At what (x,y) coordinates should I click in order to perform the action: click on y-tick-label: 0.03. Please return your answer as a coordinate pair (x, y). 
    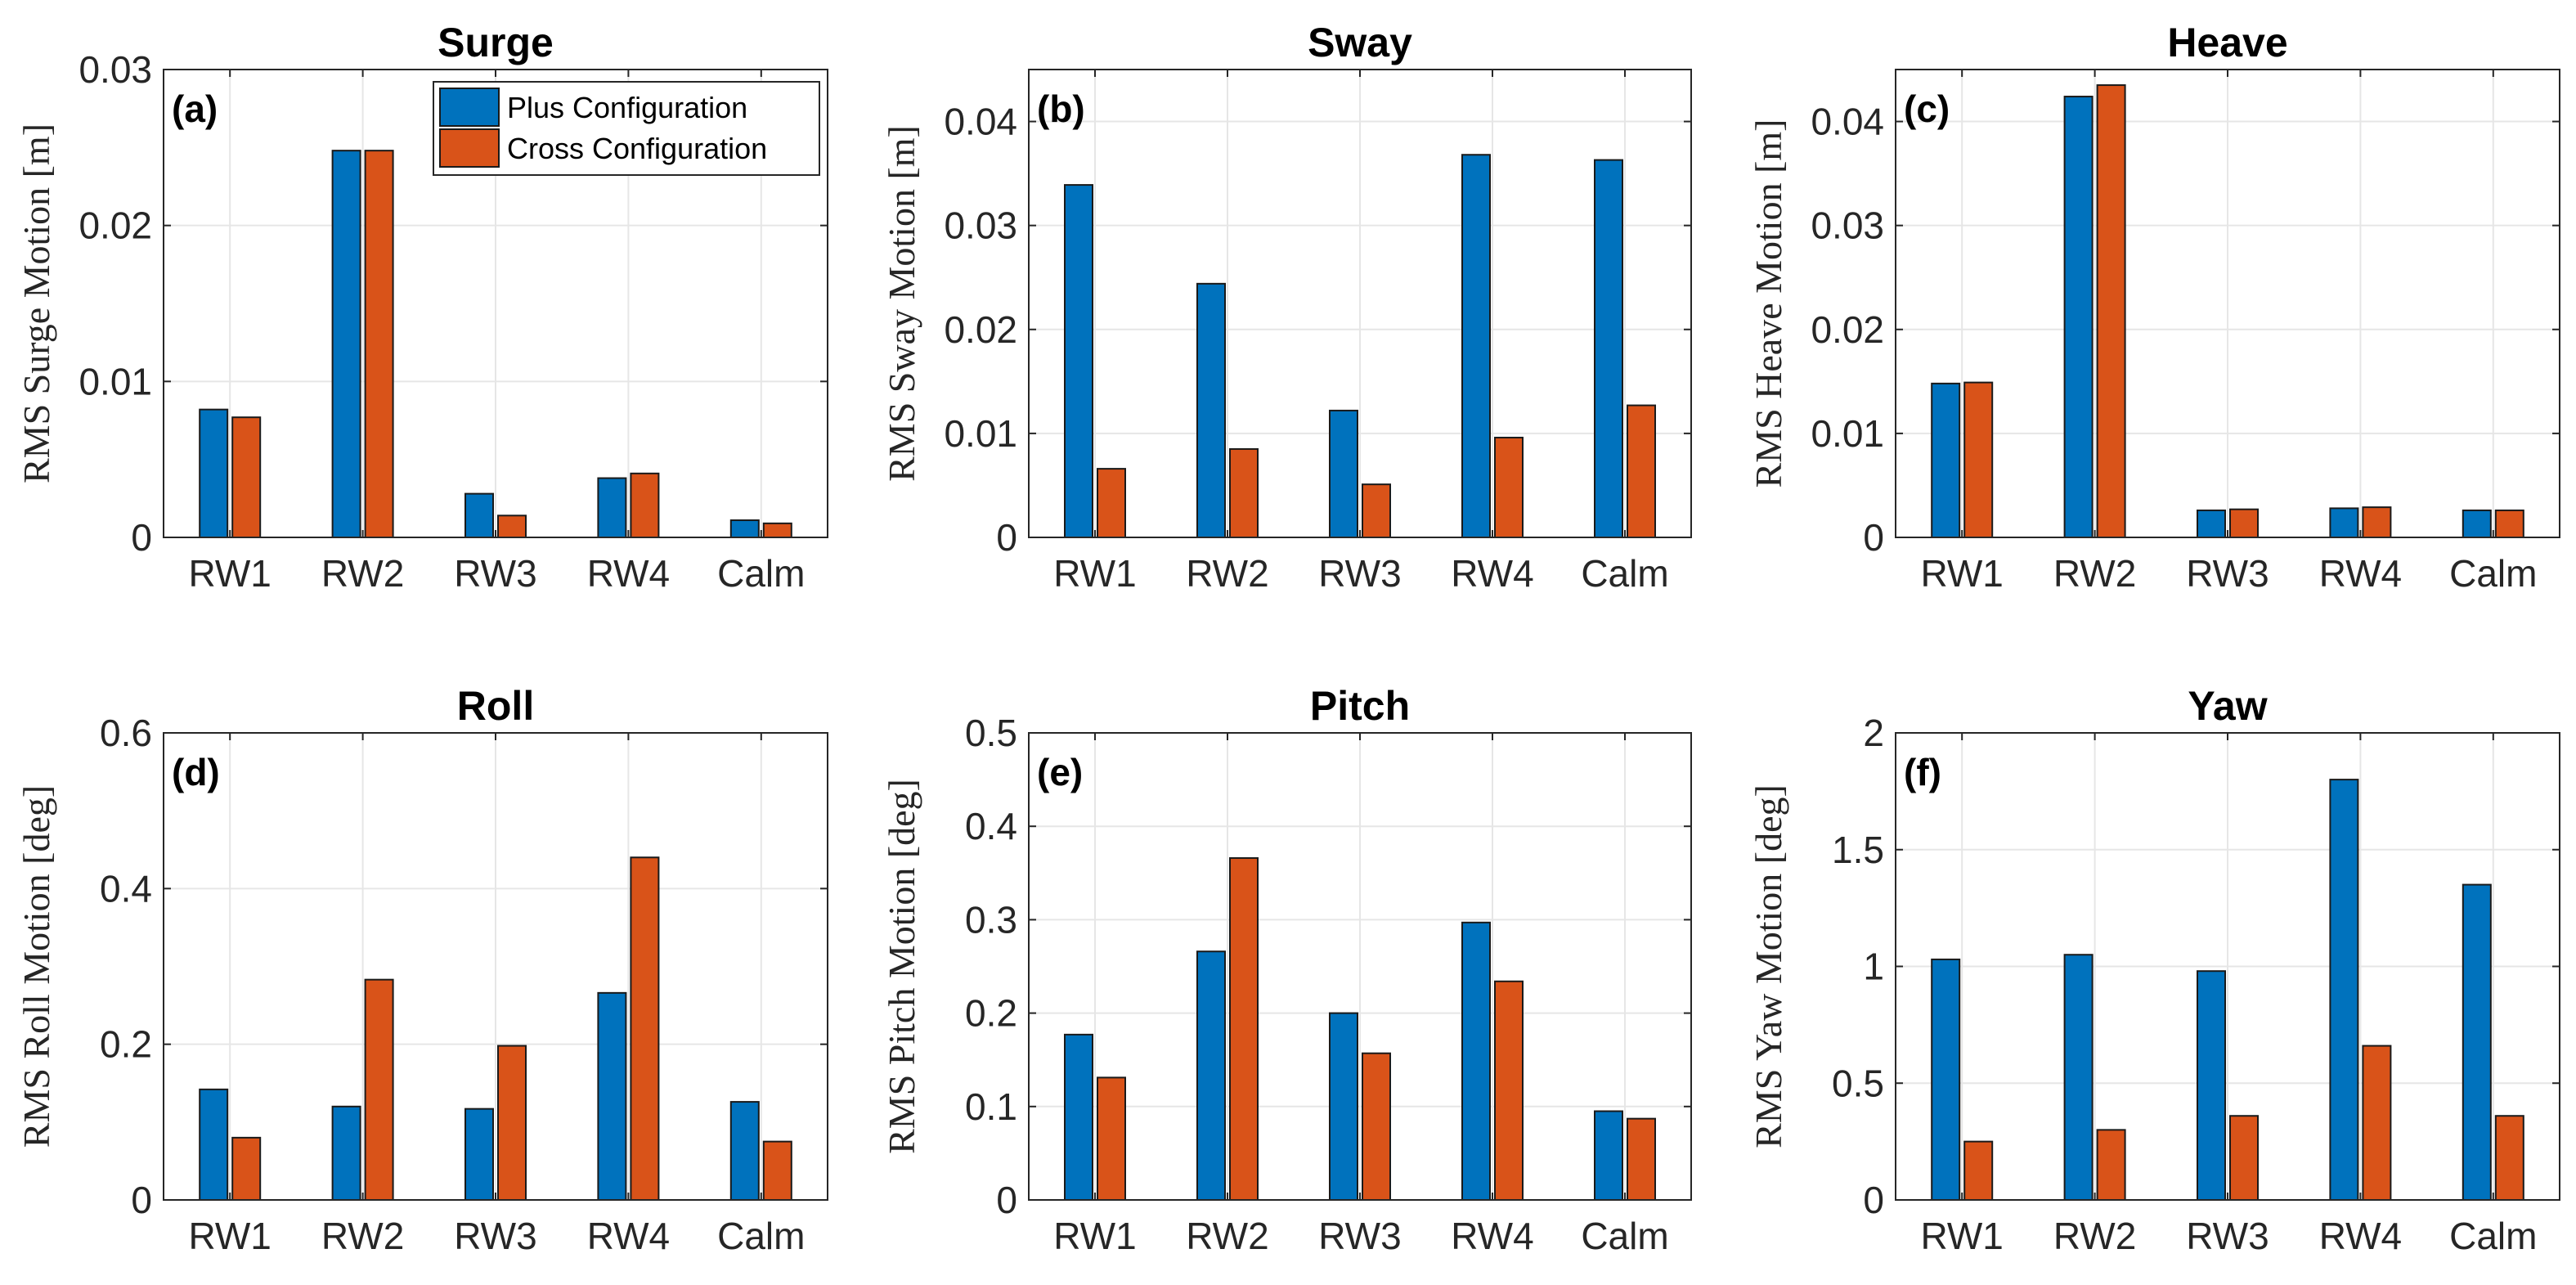
    Looking at the image, I should click on (1848, 225).